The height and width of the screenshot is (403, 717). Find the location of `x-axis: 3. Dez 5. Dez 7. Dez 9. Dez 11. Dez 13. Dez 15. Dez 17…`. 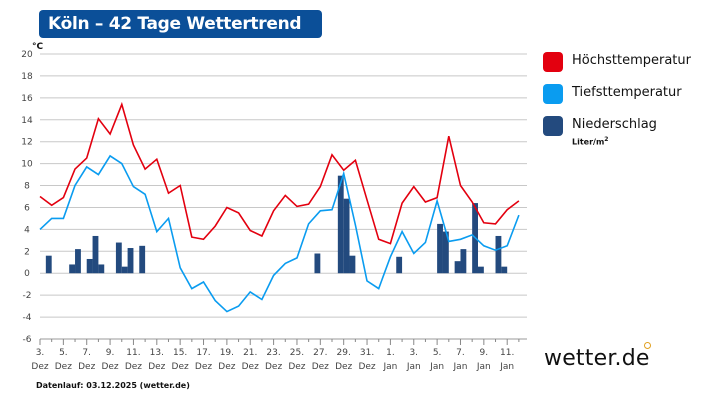

x-axis: 3. Dez 5. Dez 7. Dez 9. Dez 11. Dez 13. Dez 15. Dez 17… is located at coordinates (279, 355).